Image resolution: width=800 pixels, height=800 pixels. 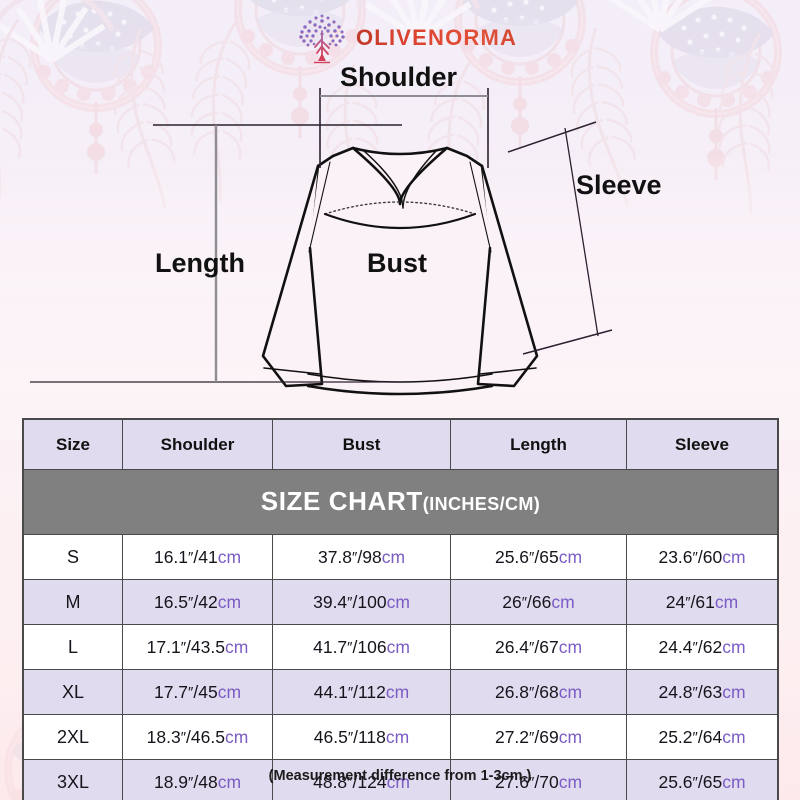 What do you see at coordinates (399, 77) in the screenshot?
I see `shoulder-measure-label: Shoulder` at bounding box center [399, 77].